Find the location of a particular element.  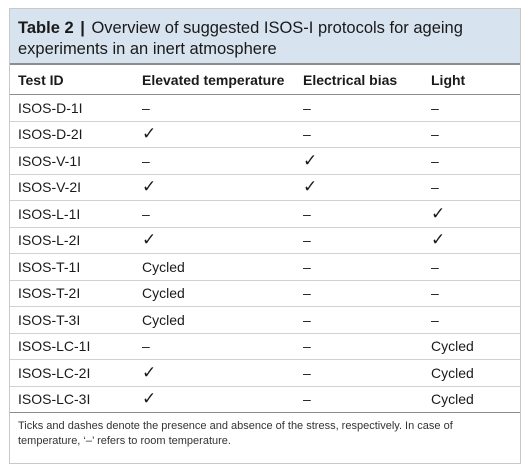

table-row: ISOS-T-2I Cycled – – is located at coordinates (265, 293).